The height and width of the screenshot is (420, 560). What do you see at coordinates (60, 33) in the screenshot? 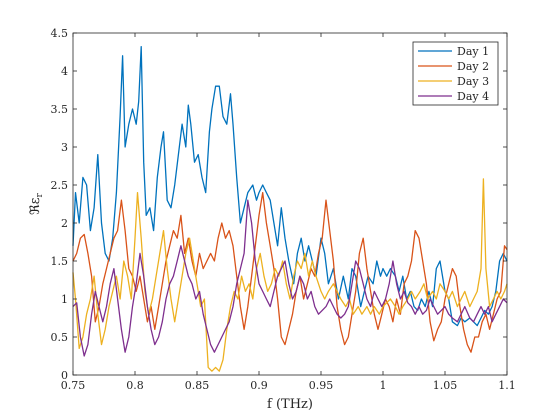
I see `y-tick-label: 4.5` at bounding box center [60, 33].